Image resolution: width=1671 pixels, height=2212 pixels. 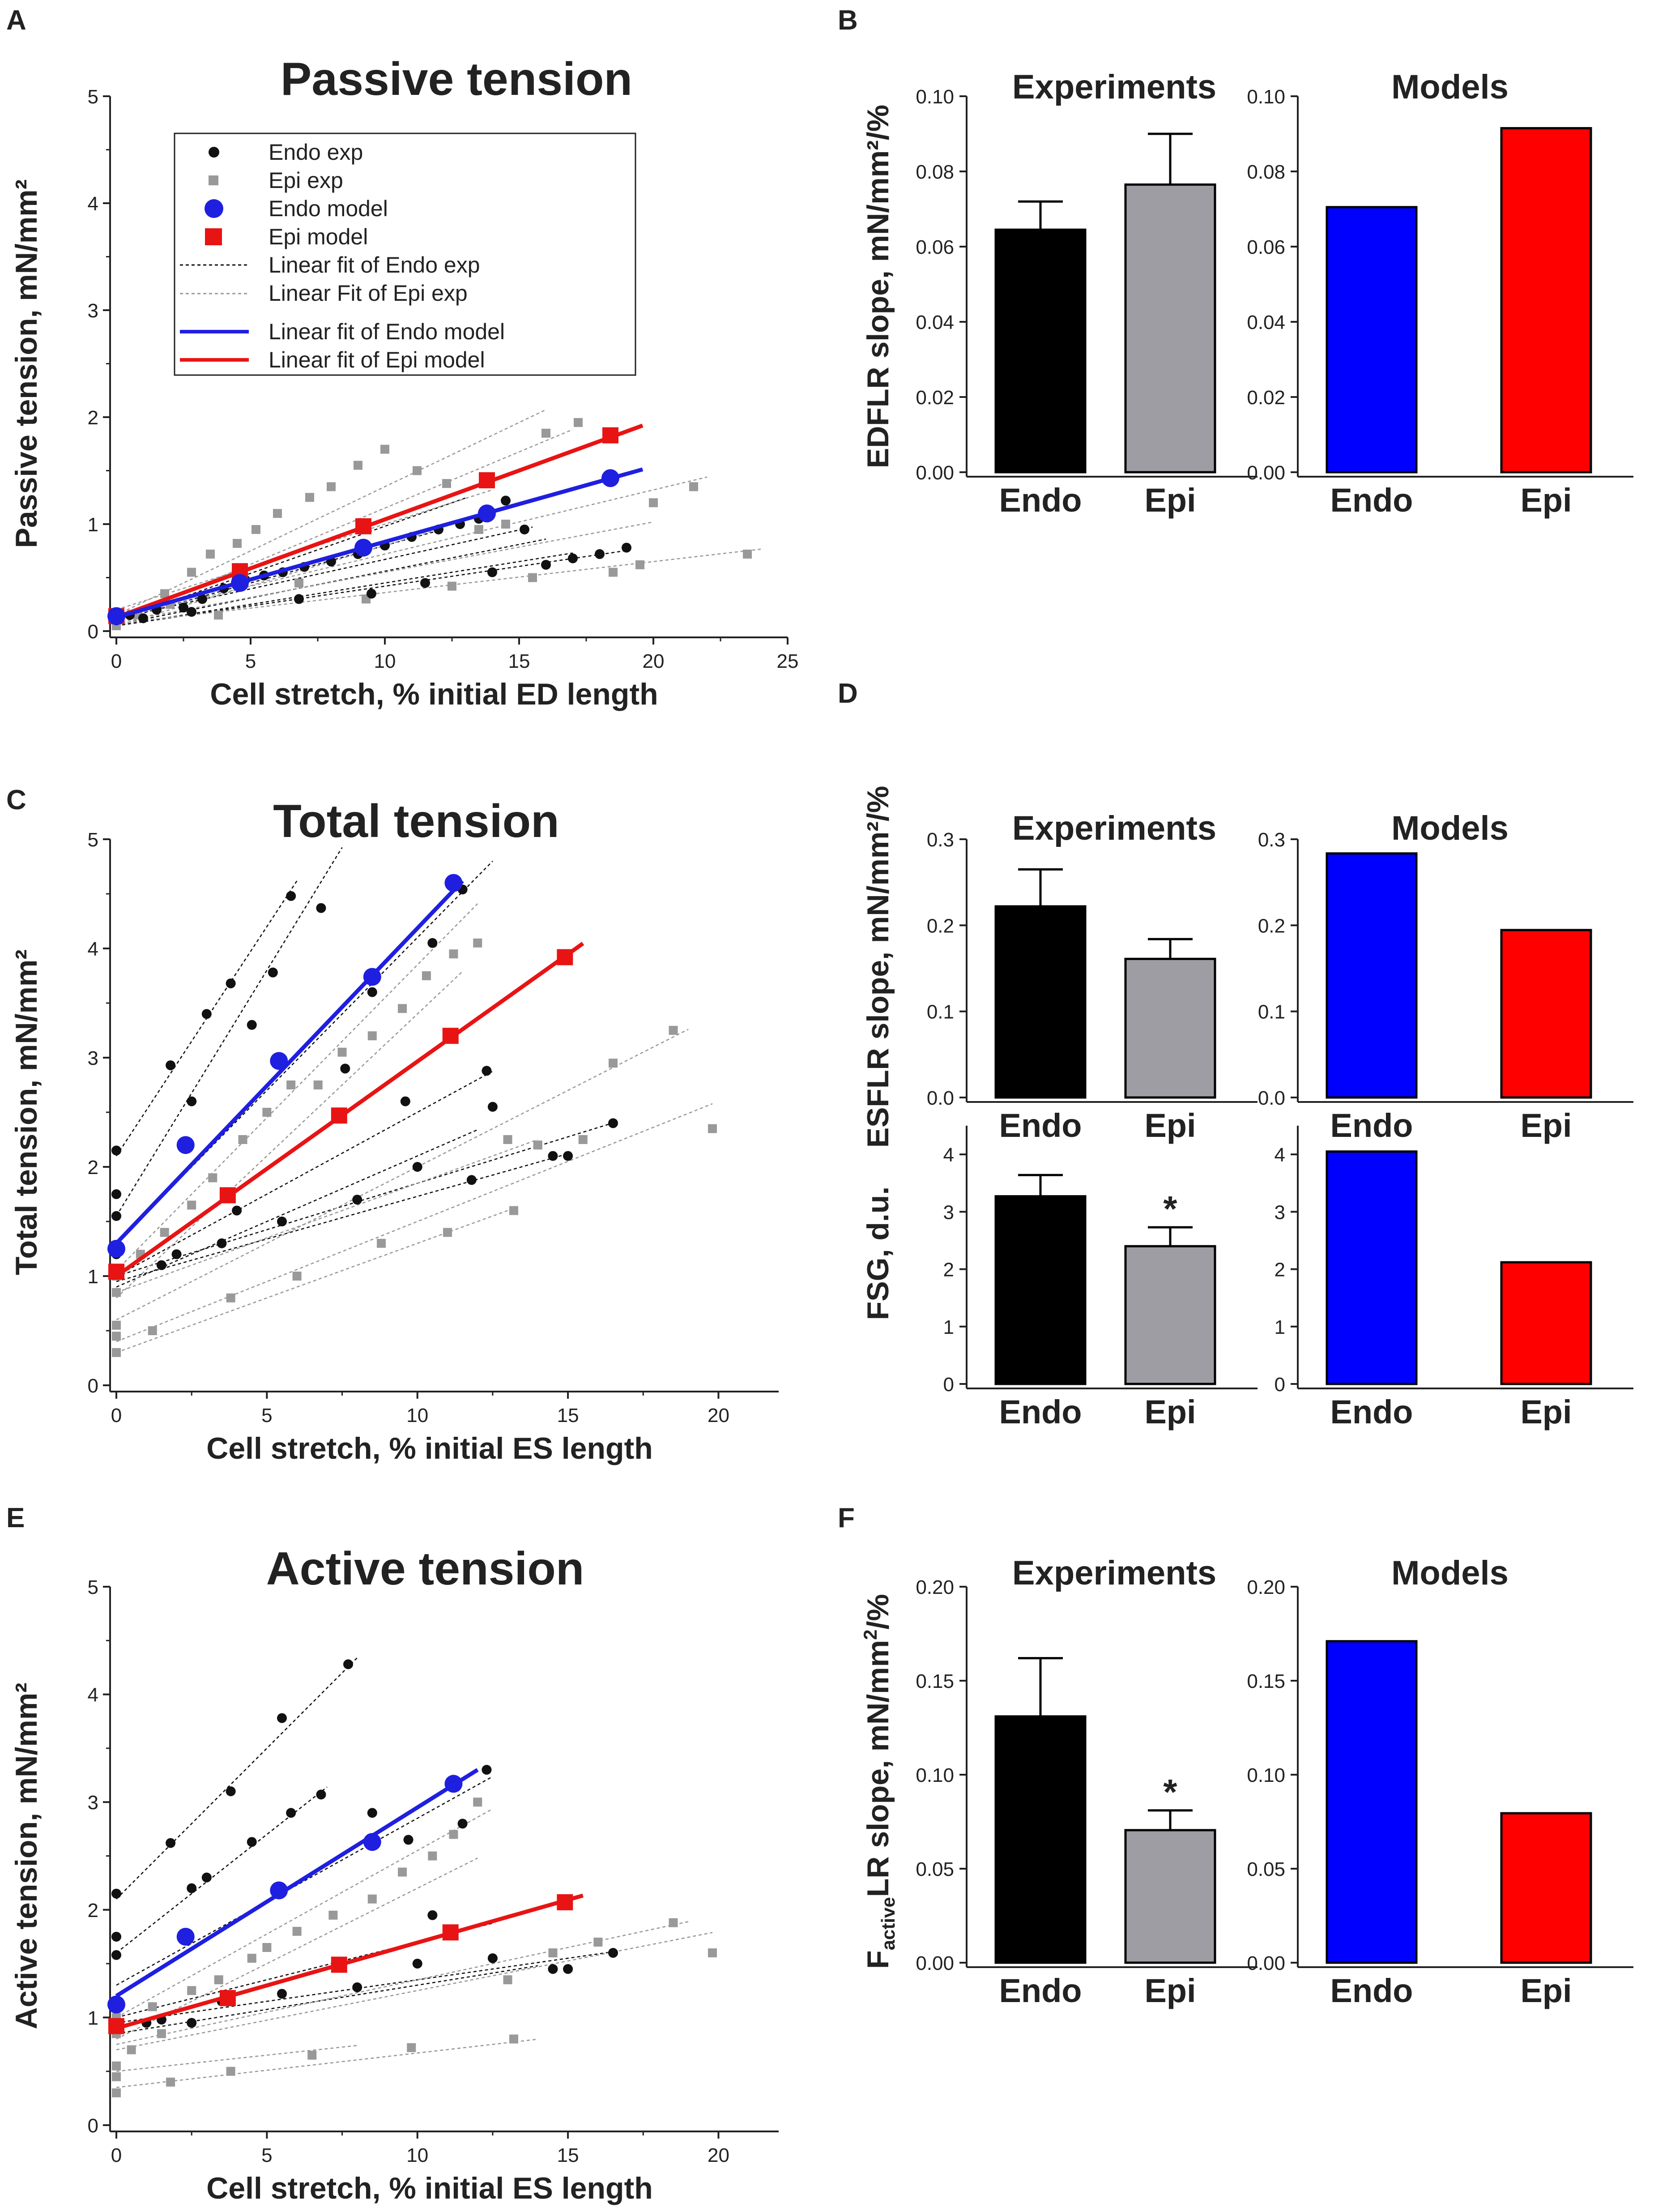 What do you see at coordinates (214, 152) in the screenshot?
I see `legend-marker-endo-exp` at bounding box center [214, 152].